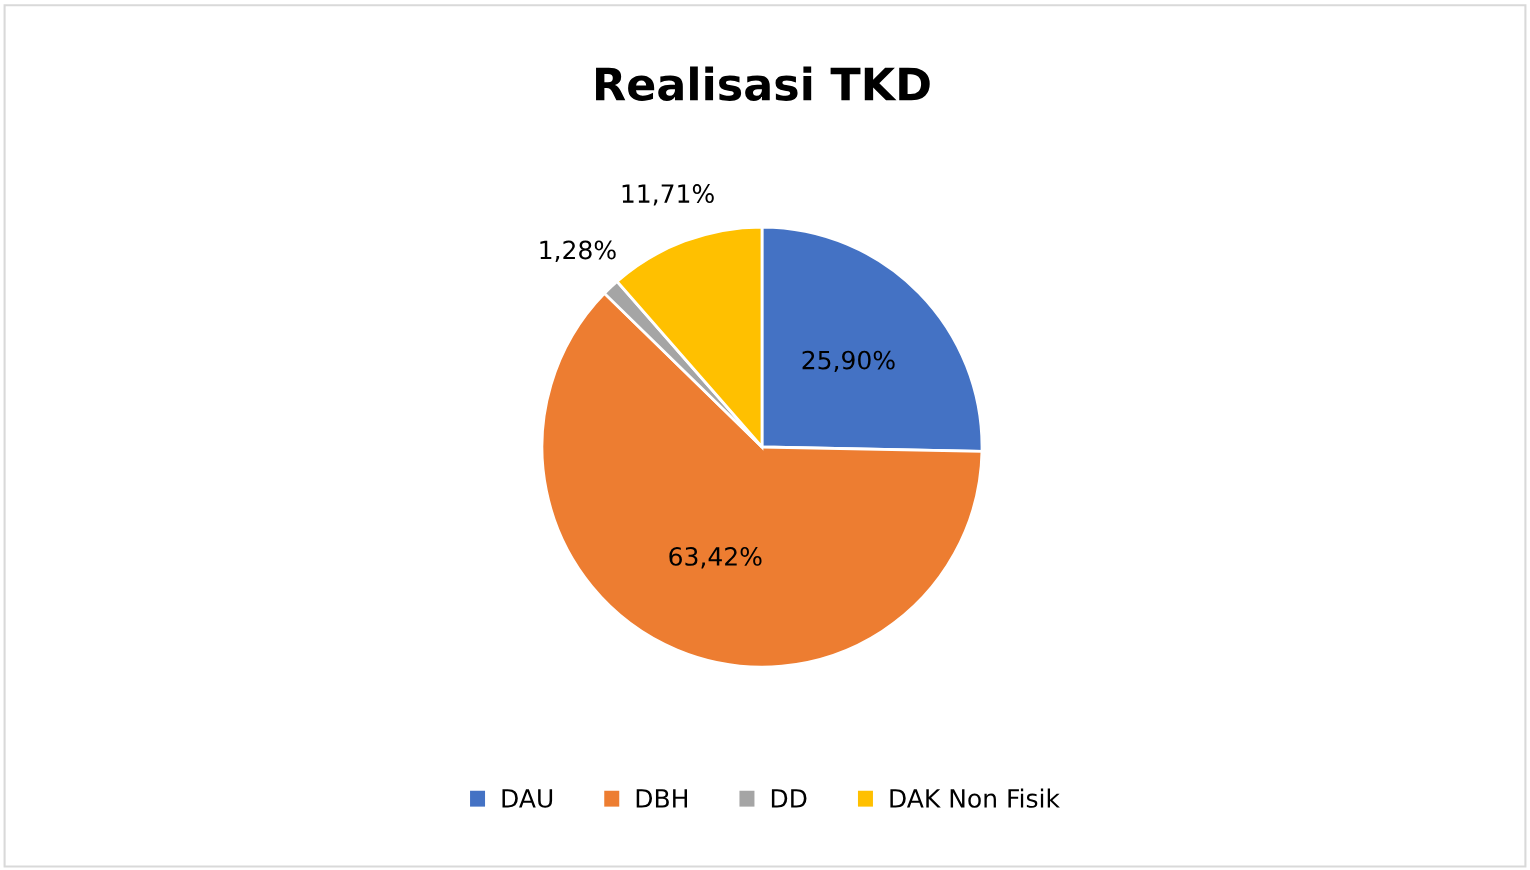 Image resolution: width=1530 pixels, height=870 pixels. I want to click on data-label: 63,42%, so click(715, 557).